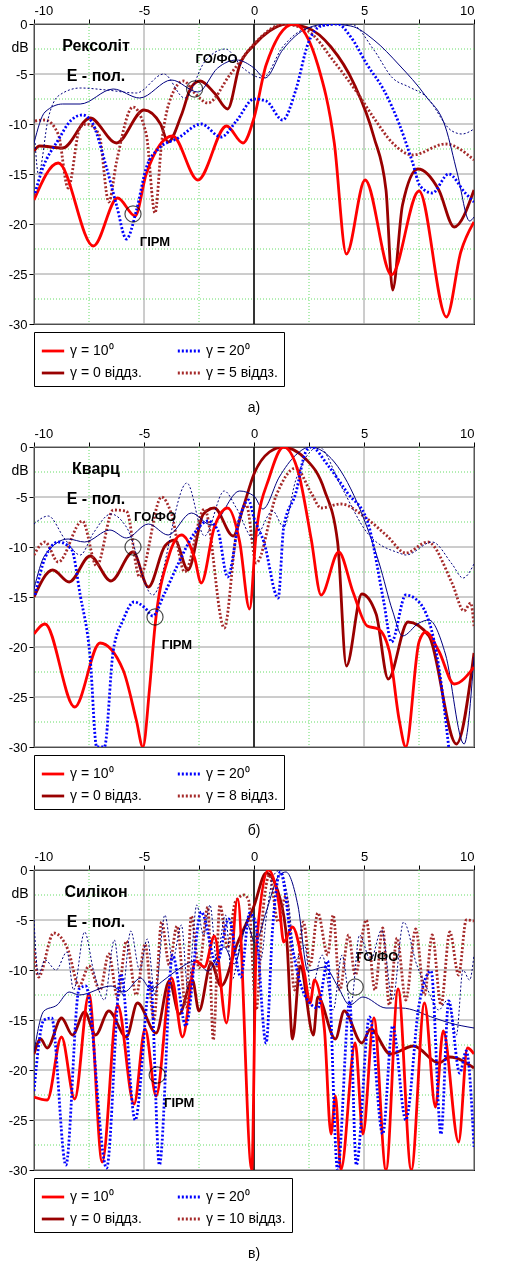 Image resolution: width=511 pixels, height=1261 pixels. I want to click on text: в), so click(254, 1252).